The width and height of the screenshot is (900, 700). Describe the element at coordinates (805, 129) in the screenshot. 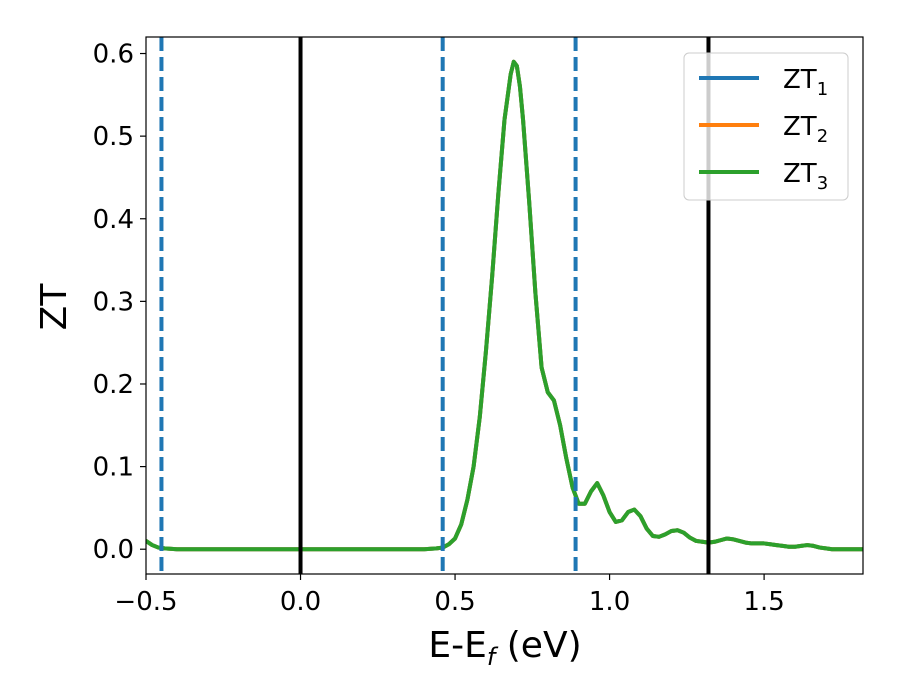

I see `legend-label-2: ZT2` at that location.